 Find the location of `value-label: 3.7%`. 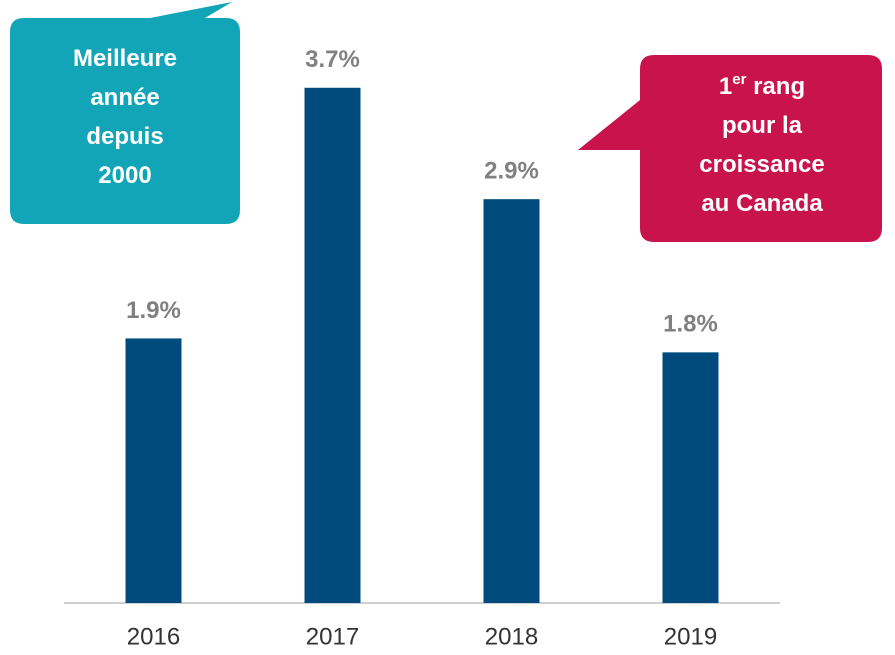

value-label: 3.7% is located at coordinates (332, 59).